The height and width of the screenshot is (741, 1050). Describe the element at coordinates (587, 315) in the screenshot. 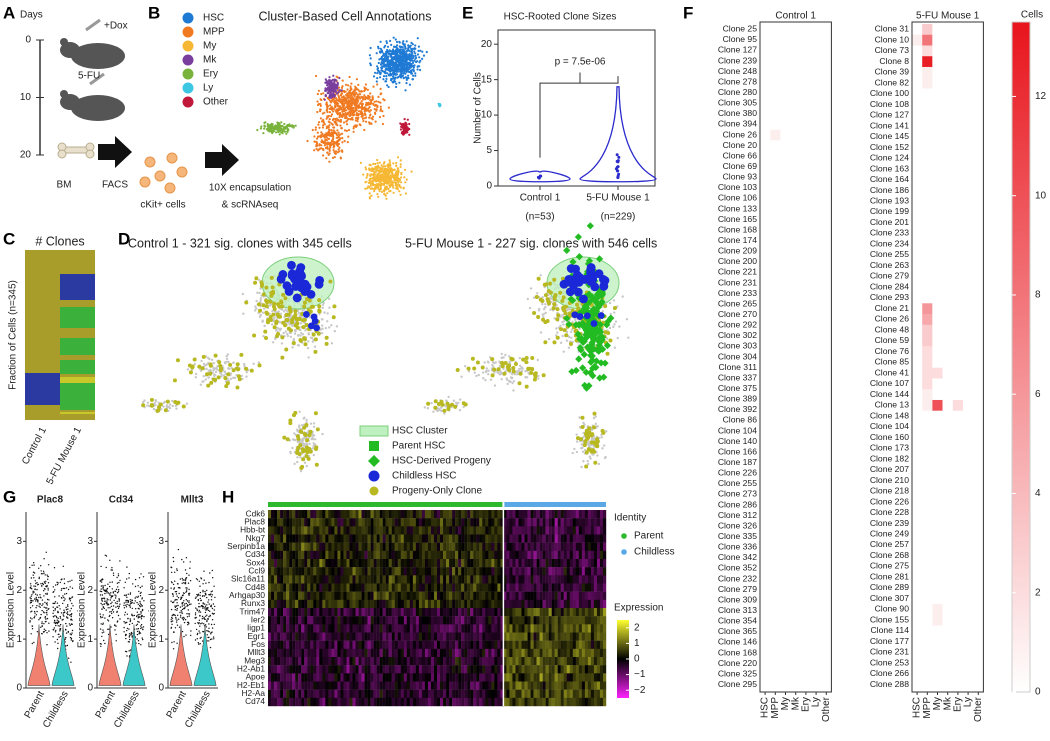

I see `childless-hsc` at that location.